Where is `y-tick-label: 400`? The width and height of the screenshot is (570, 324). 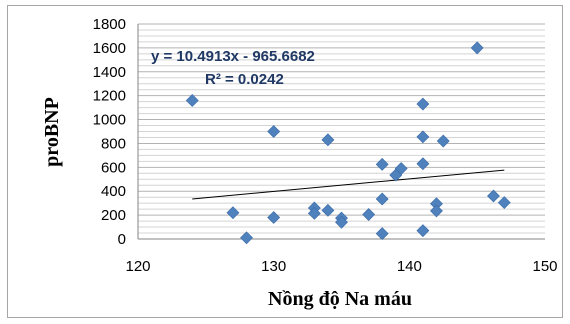
y-tick-label: 400 is located at coordinates (113, 191).